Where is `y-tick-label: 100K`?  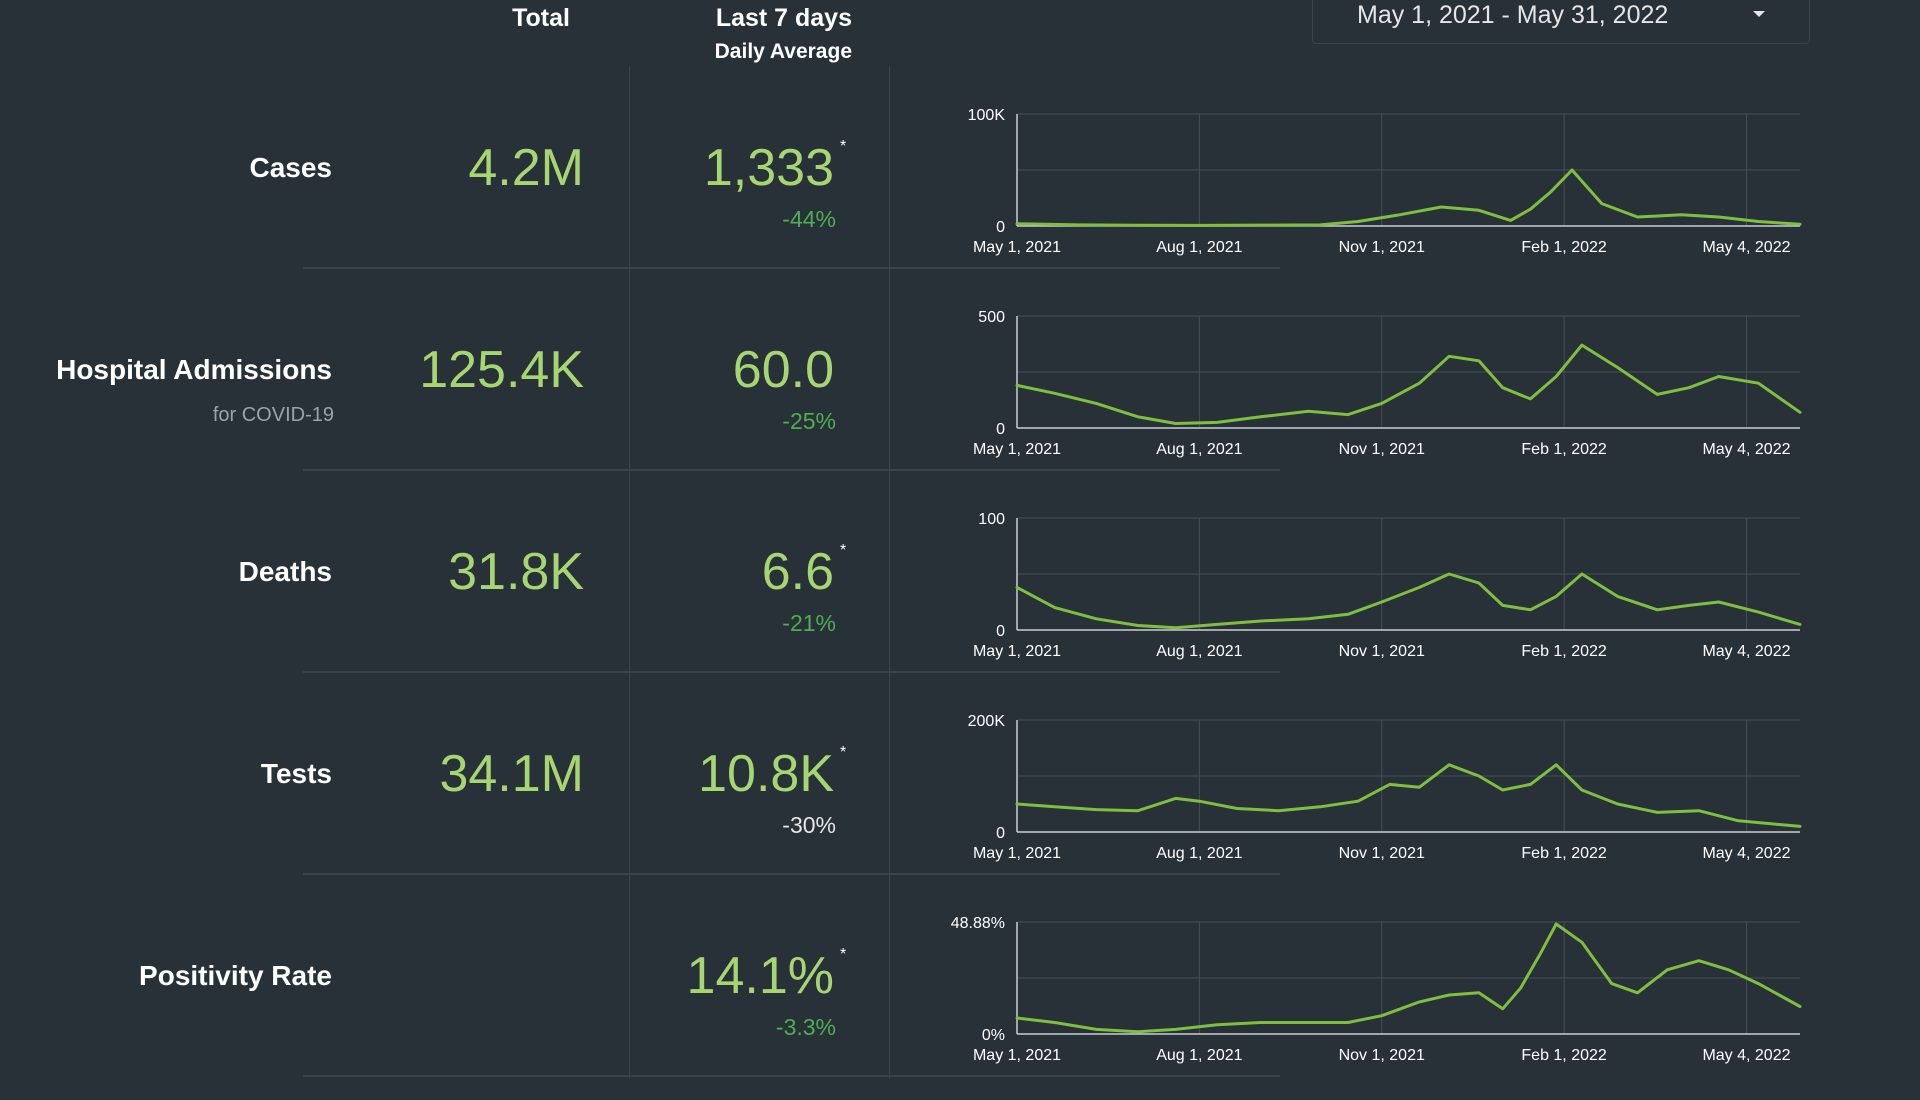 y-tick-label: 100K is located at coordinates (987, 115).